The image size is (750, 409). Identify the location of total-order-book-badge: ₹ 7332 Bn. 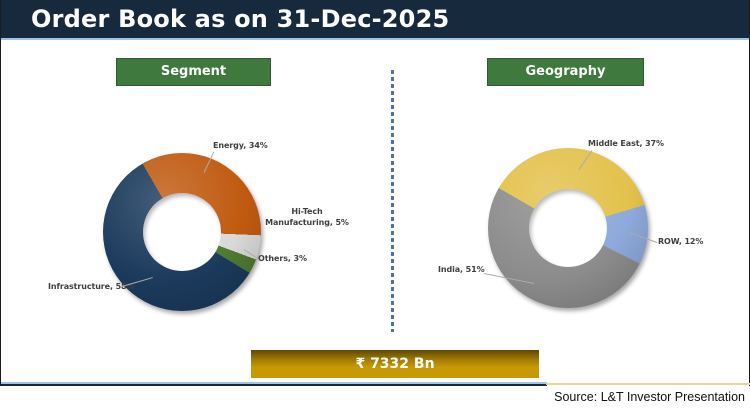
(395, 364).